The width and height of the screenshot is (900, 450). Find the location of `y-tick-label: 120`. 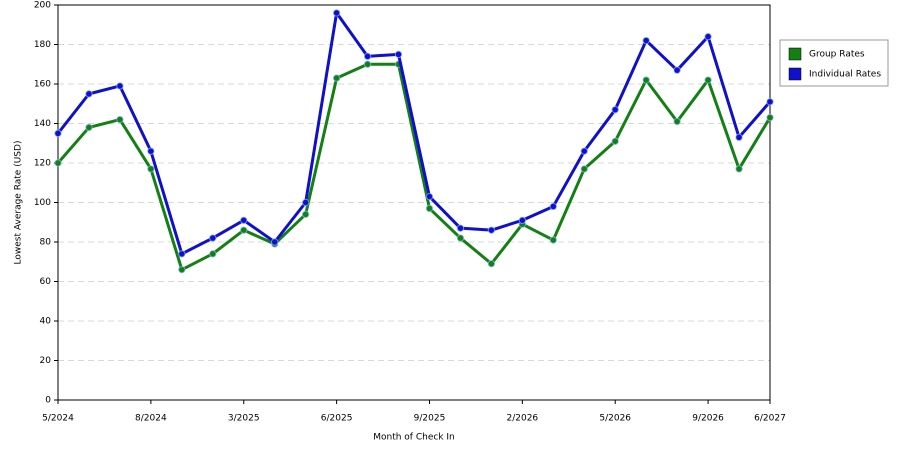

y-tick-label: 120 is located at coordinates (42, 164).